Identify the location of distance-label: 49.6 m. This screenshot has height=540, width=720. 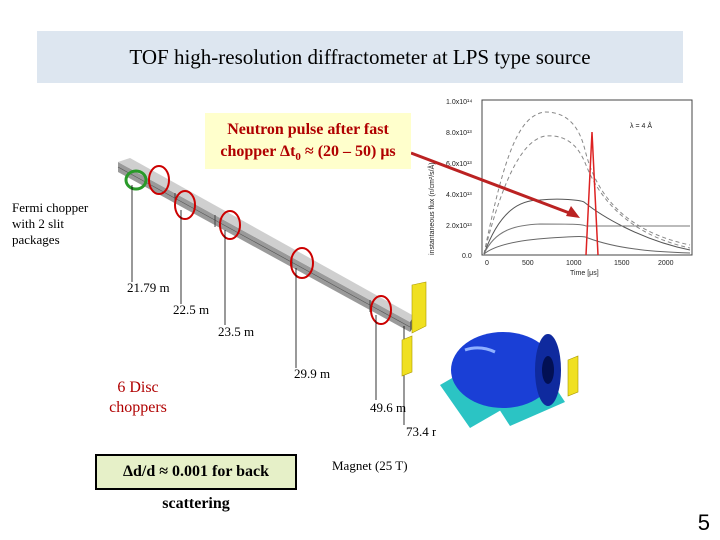
(388, 407).